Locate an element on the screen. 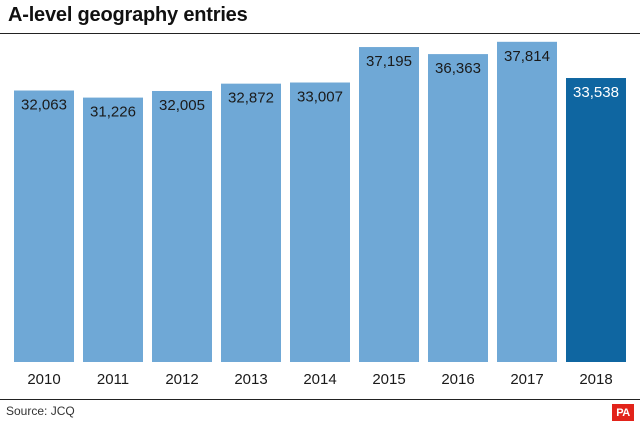 This screenshot has width=640, height=427. data-label-2012: 32,005 is located at coordinates (182, 105).